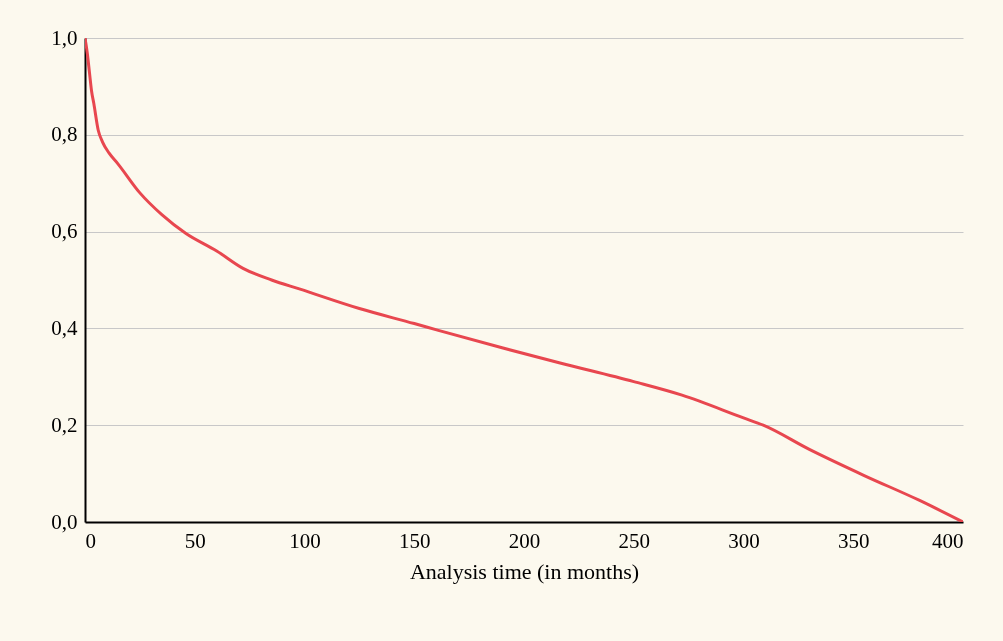  What do you see at coordinates (64, 134) in the screenshot?
I see `y-tick-label: 0,8` at bounding box center [64, 134].